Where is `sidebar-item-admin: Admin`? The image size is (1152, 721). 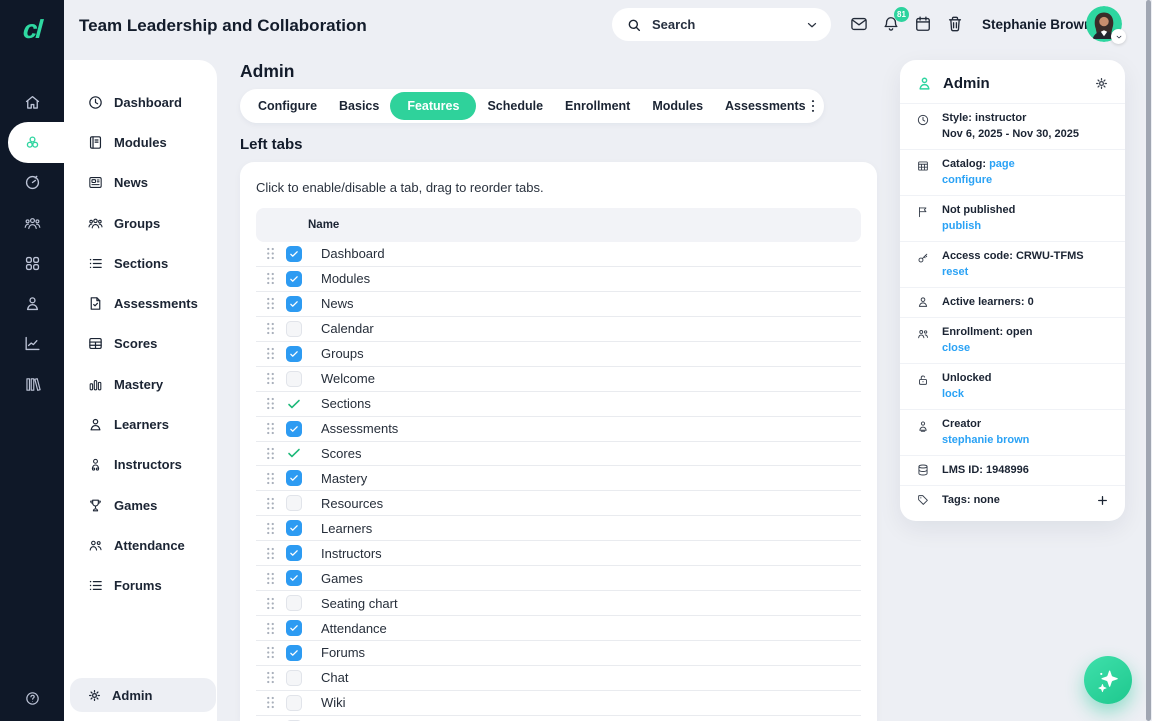
sidebar-item-admin: Admin is located at coordinates (143, 695).